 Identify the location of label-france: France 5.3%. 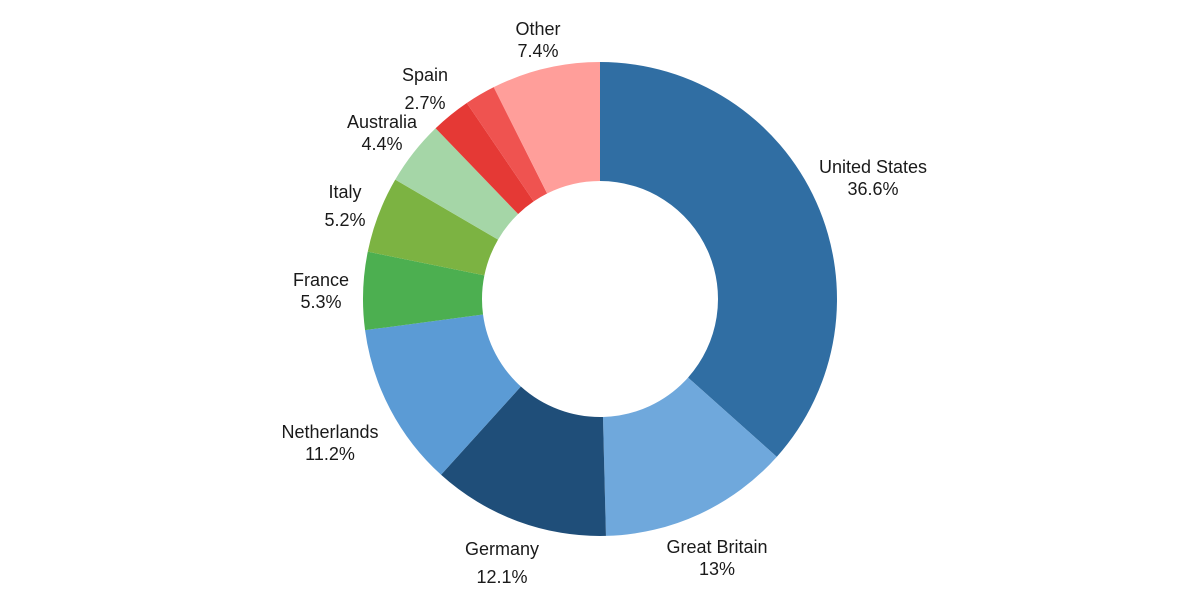
(321, 291).